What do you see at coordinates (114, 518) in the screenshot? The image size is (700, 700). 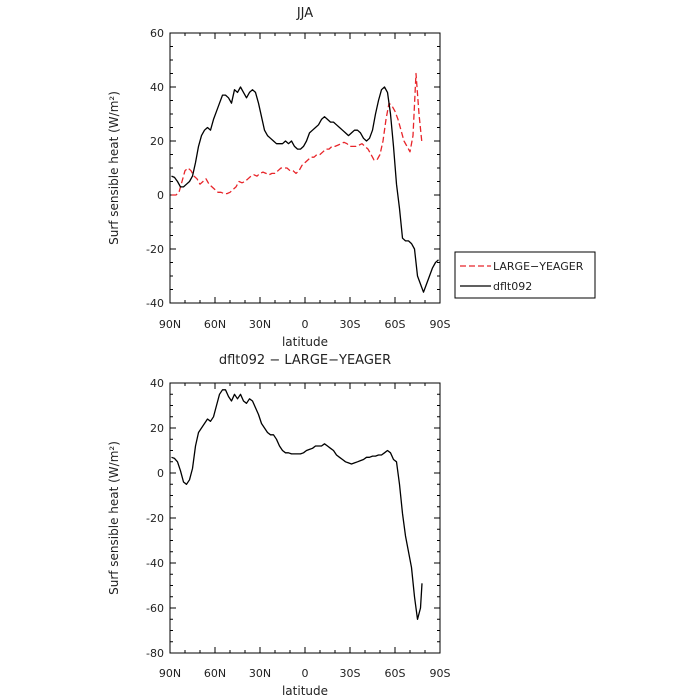 I see `chart2-y-axis-label: Surf sensible heat (W/m²)` at bounding box center [114, 518].